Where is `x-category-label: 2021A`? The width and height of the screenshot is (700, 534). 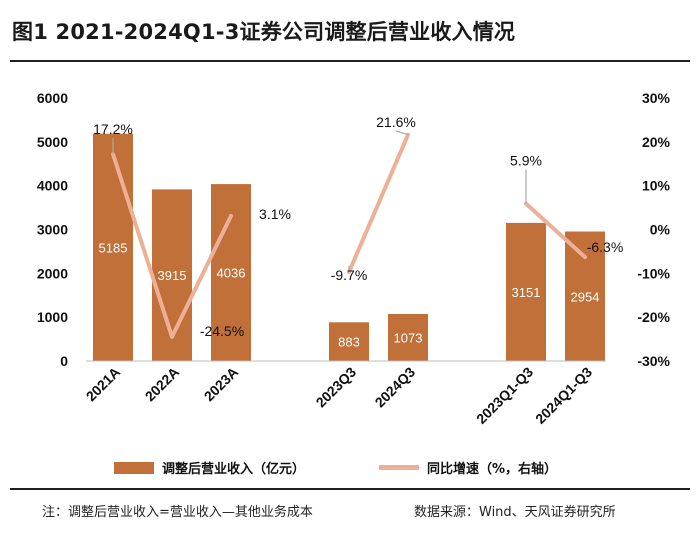
x-category-label: 2021A is located at coordinates (103, 384).